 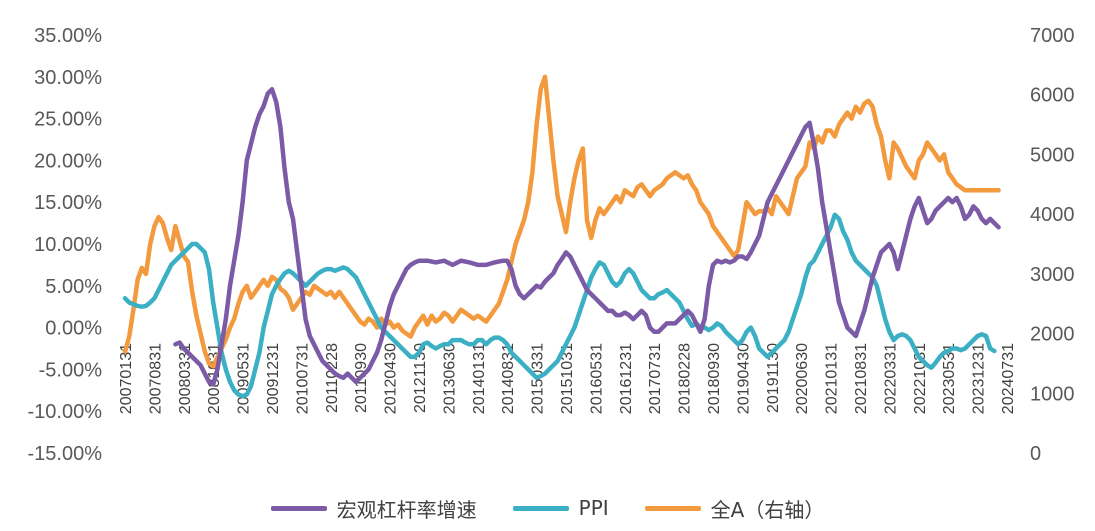 What do you see at coordinates (155, 378) in the screenshot?
I see `x-tick-label: 20070831` at bounding box center [155, 378].